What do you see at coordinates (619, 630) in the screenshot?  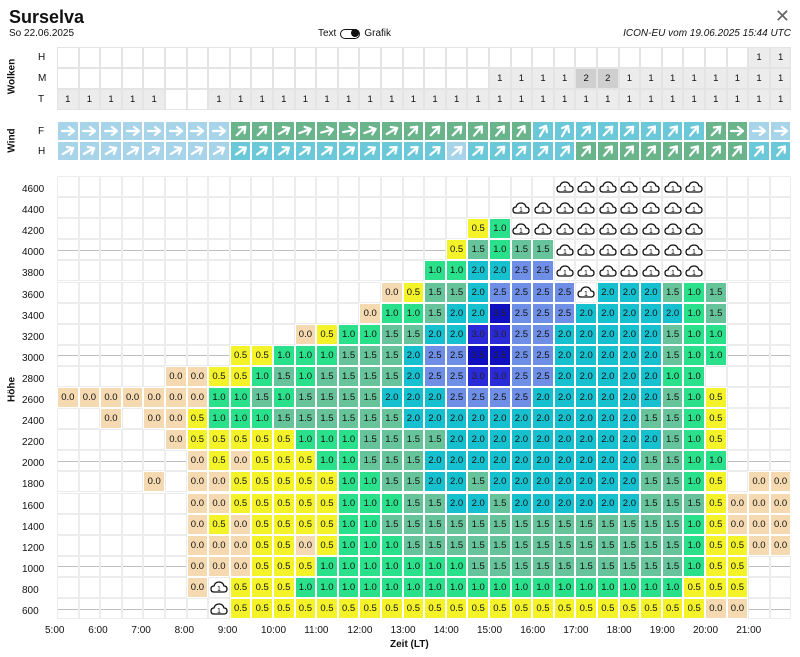 I see `time-tick-label: 18:00` at bounding box center [619, 630].